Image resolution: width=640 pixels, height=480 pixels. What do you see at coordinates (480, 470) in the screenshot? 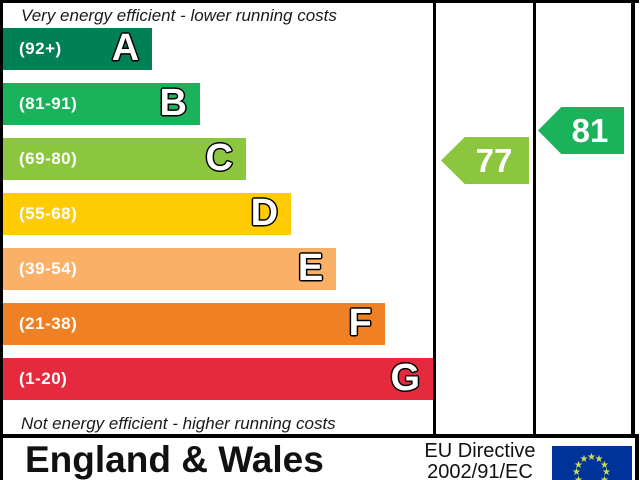
I see `eu-directive-line2: 2002/91/EC` at bounding box center [480, 470].